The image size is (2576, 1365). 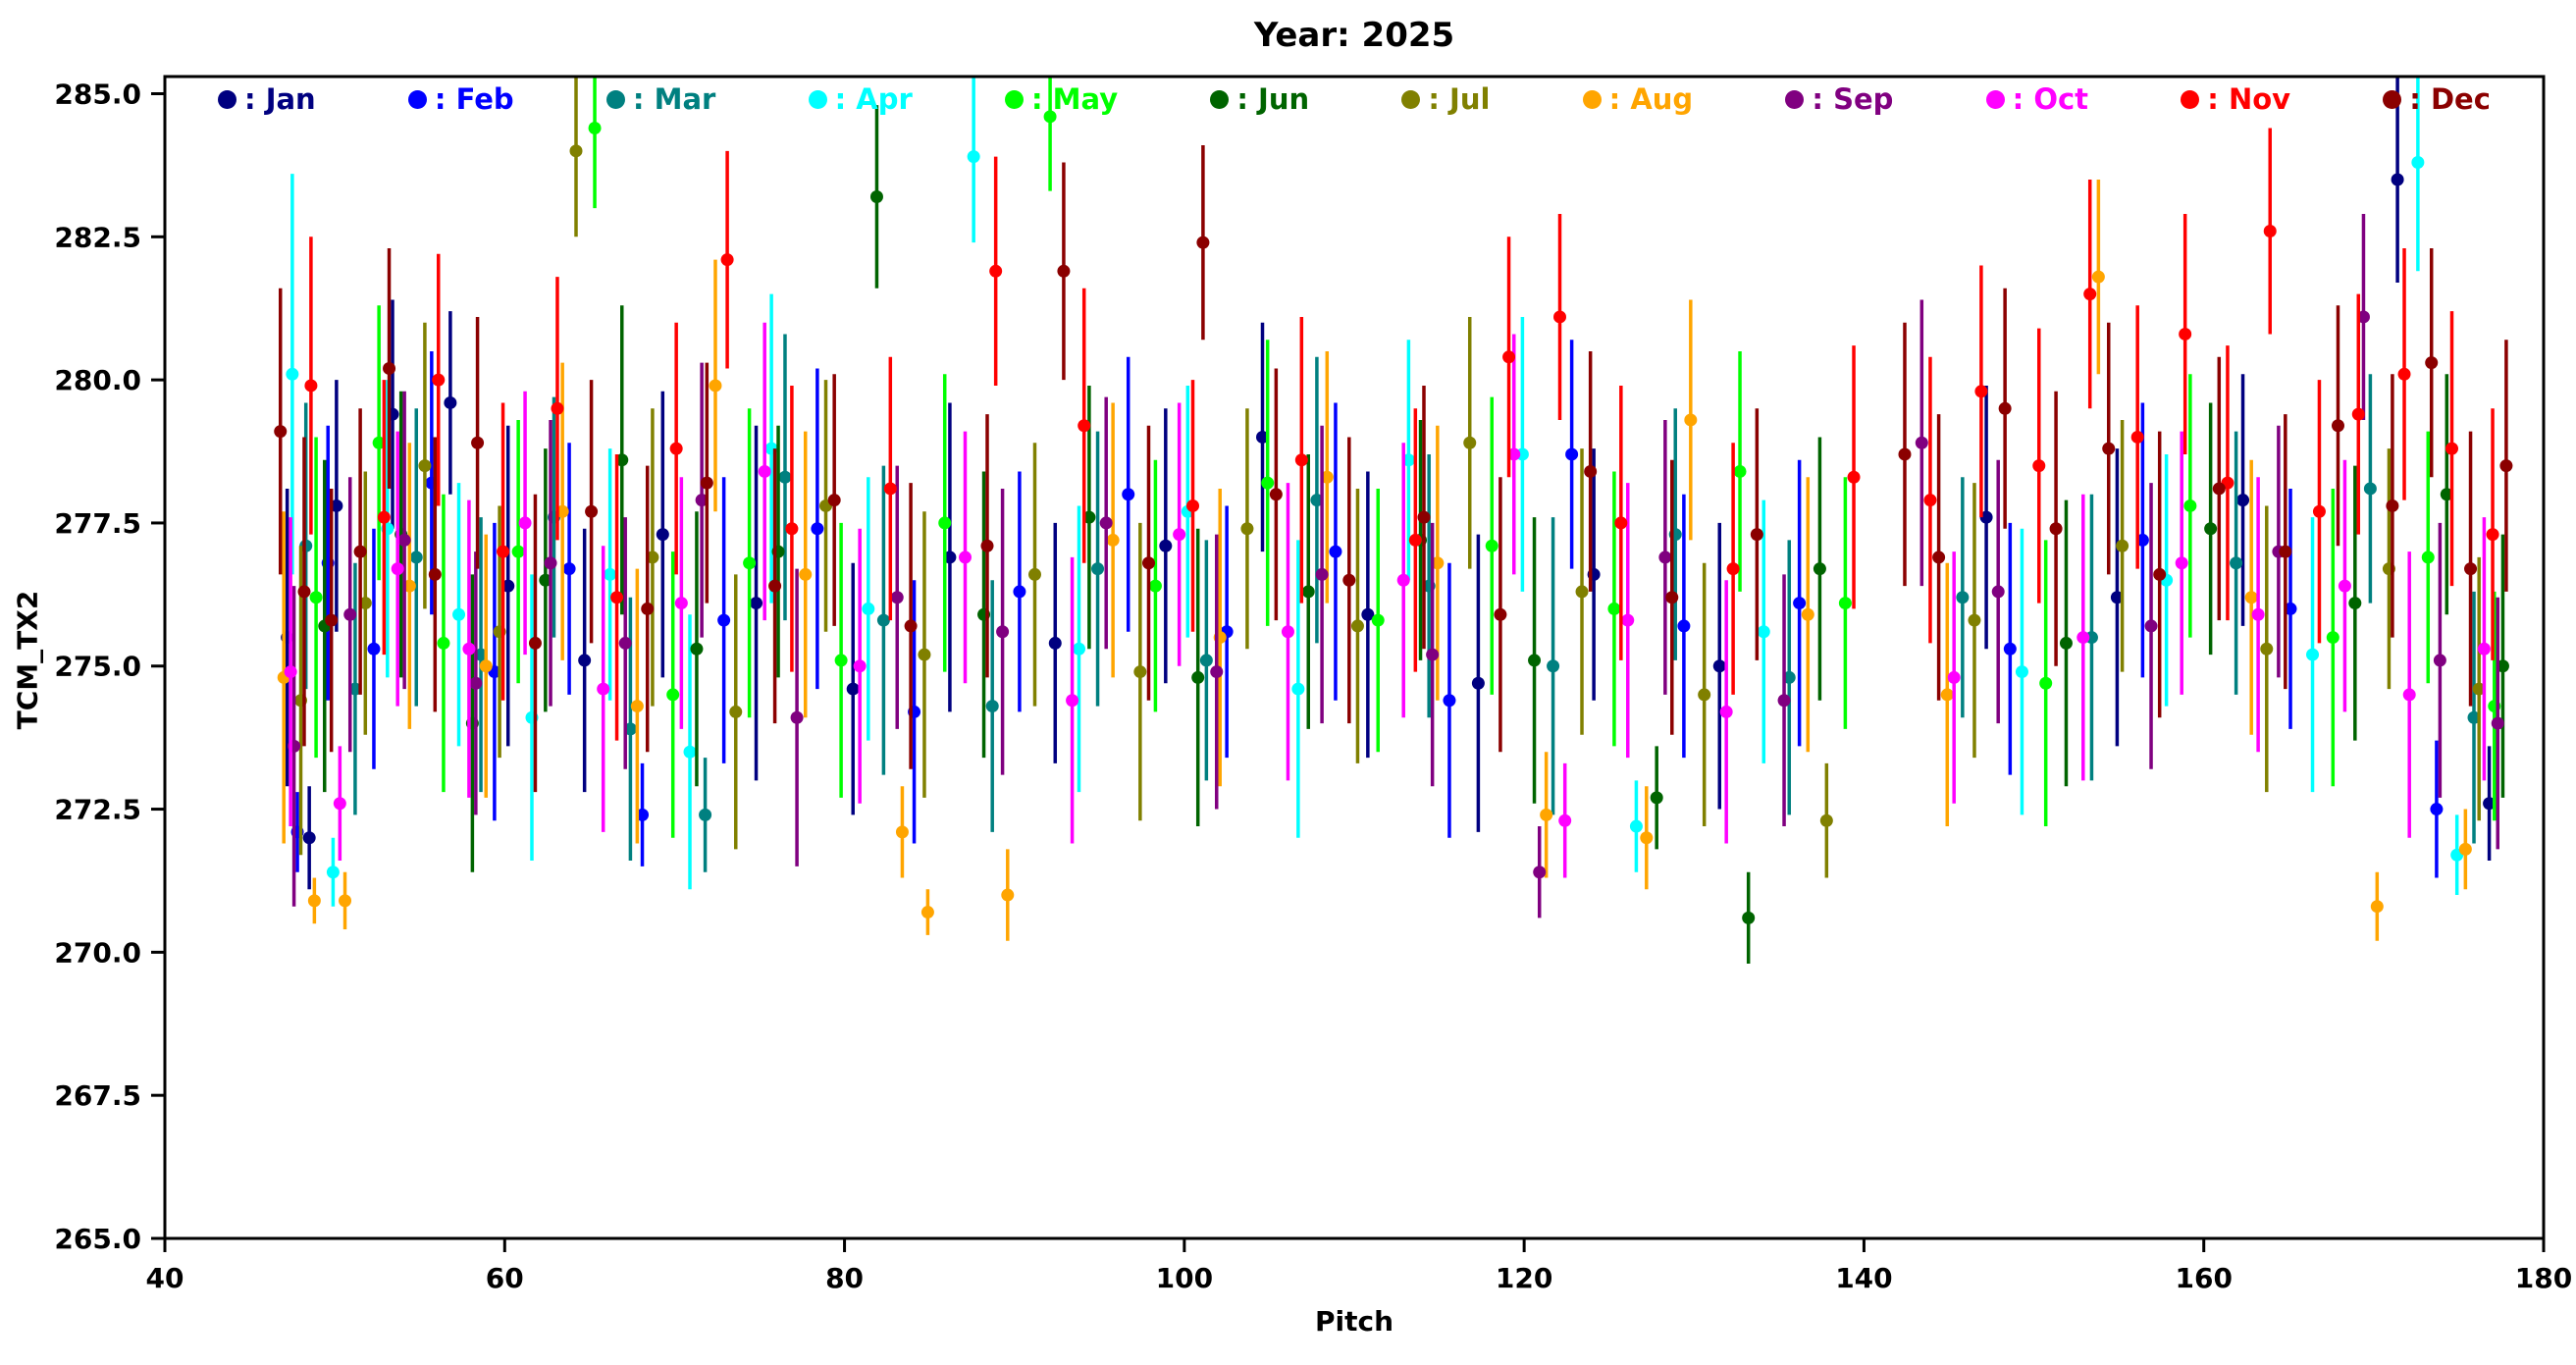 What do you see at coordinates (97, 952) in the screenshot?
I see `y-tick-label: 270.0` at bounding box center [97, 952].